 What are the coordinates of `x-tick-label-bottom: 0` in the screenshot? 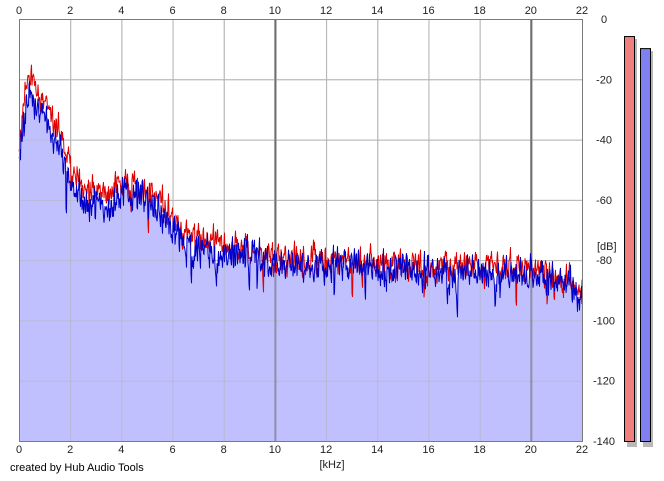 It's located at (19, 450).